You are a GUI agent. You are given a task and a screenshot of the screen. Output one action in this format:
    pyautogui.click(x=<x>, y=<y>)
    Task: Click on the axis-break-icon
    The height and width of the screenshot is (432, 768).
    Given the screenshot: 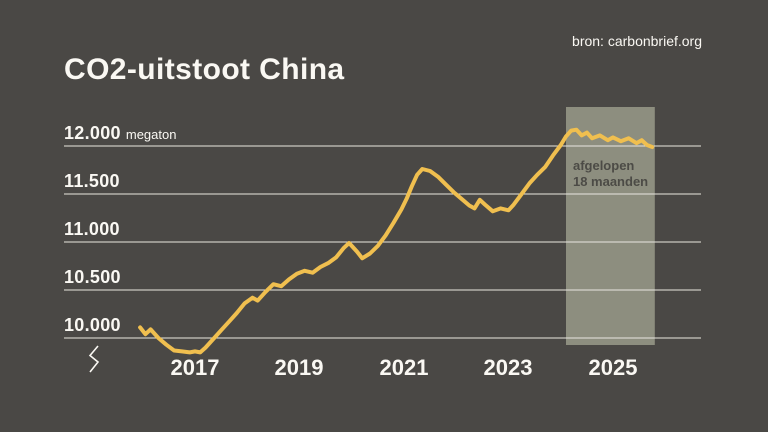 What is the action you would take?
    pyautogui.click(x=94, y=359)
    